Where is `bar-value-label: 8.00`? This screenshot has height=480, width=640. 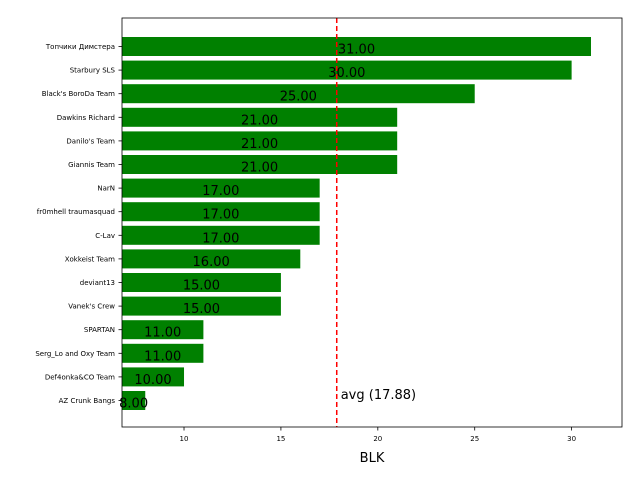
bar-value-label: 8.00 is located at coordinates (133, 404).